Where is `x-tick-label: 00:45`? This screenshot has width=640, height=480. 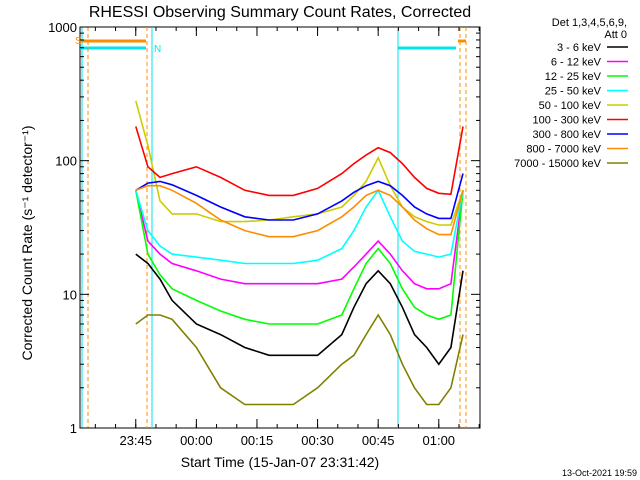 x-tick-label: 00:45 is located at coordinates (378, 440).